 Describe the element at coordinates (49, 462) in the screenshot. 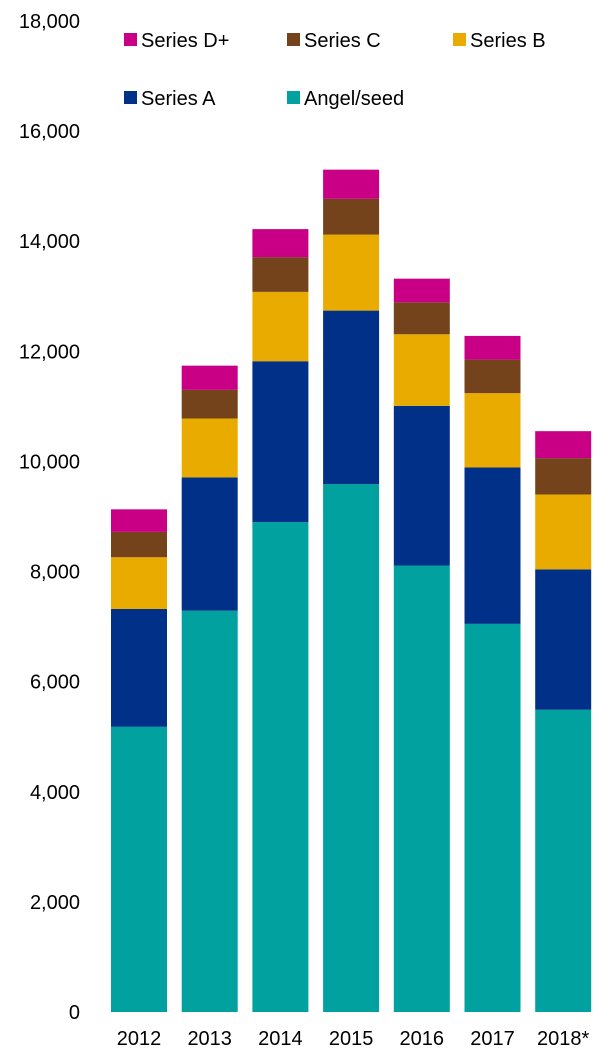

I see `y-tick-label: 10,000` at that location.